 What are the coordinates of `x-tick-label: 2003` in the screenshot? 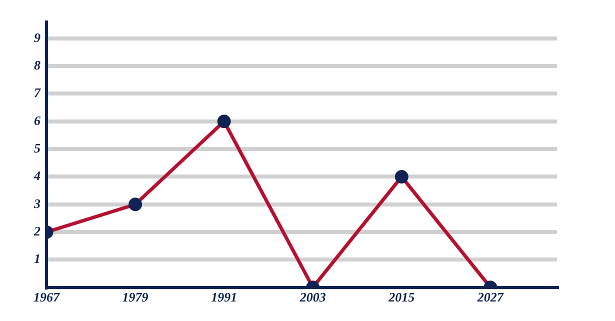 It's located at (312, 297).